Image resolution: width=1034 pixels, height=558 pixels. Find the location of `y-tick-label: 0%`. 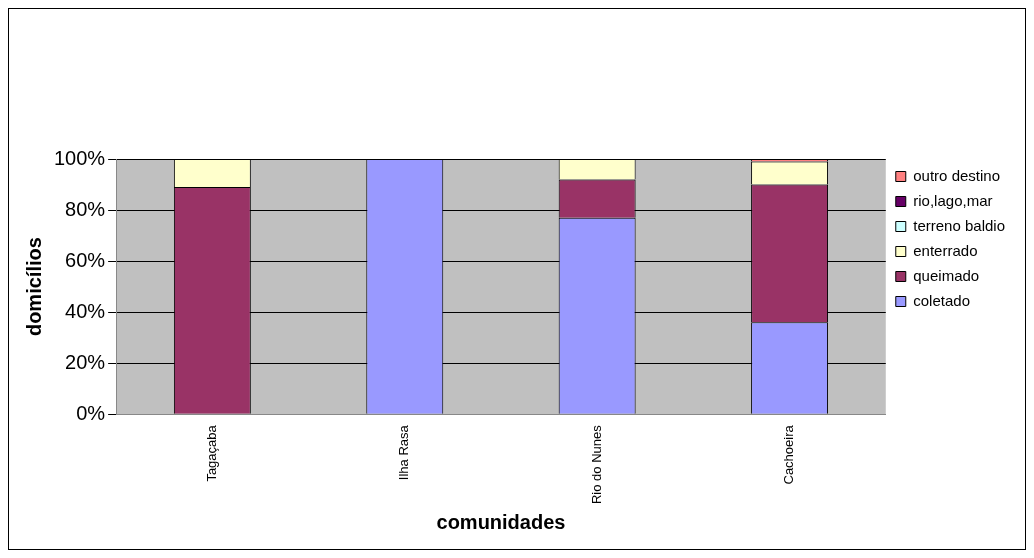

y-tick-label: 0% is located at coordinates (91, 412).